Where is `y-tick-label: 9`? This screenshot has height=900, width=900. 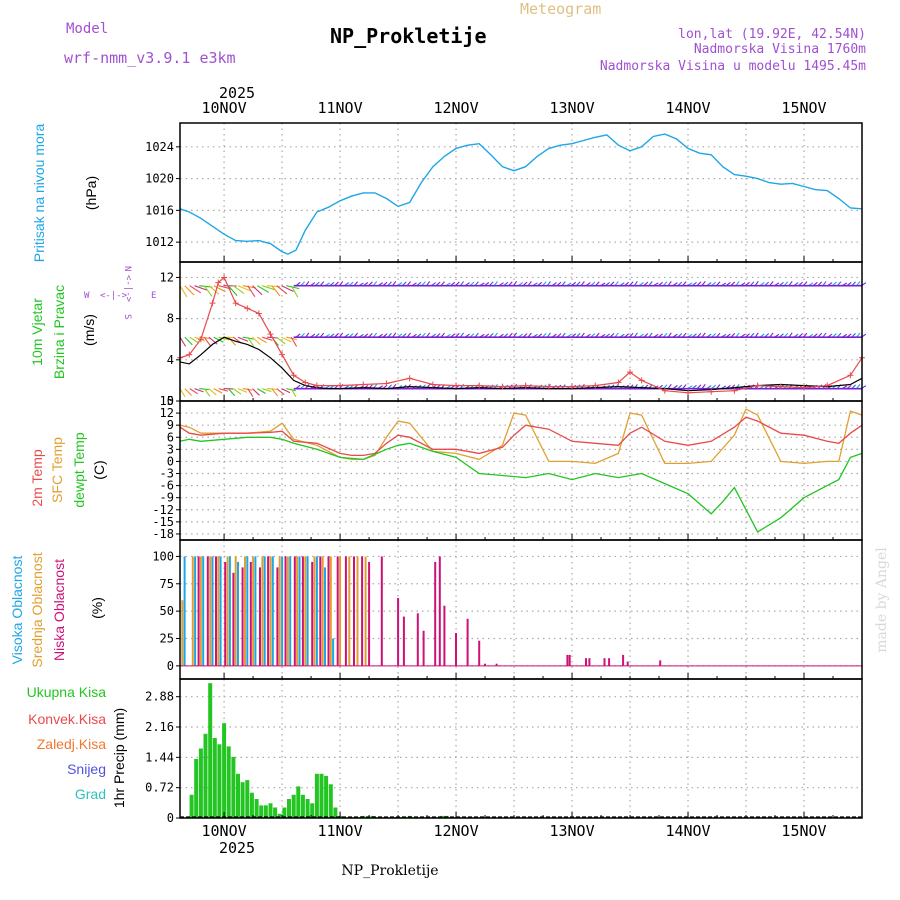
y-tick-label: 9 is located at coordinates (170, 425).